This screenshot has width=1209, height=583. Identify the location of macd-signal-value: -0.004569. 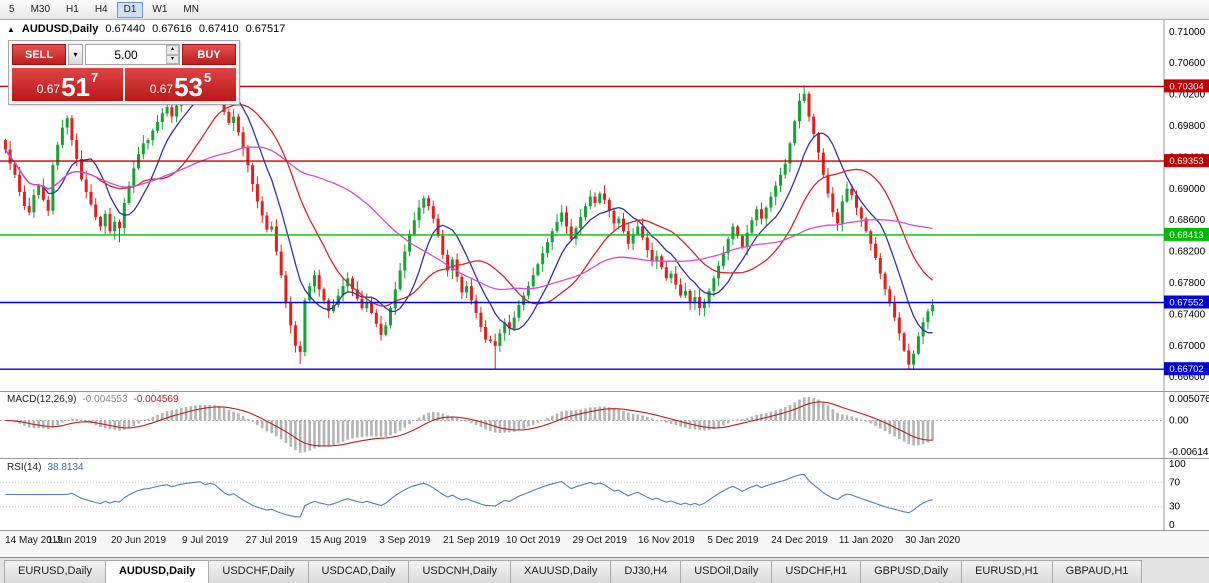
(156, 399).